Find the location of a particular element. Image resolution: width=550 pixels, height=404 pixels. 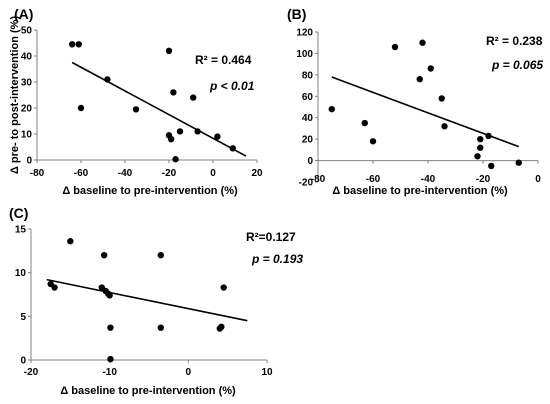

x-tick-label: 10 is located at coordinates (267, 372).